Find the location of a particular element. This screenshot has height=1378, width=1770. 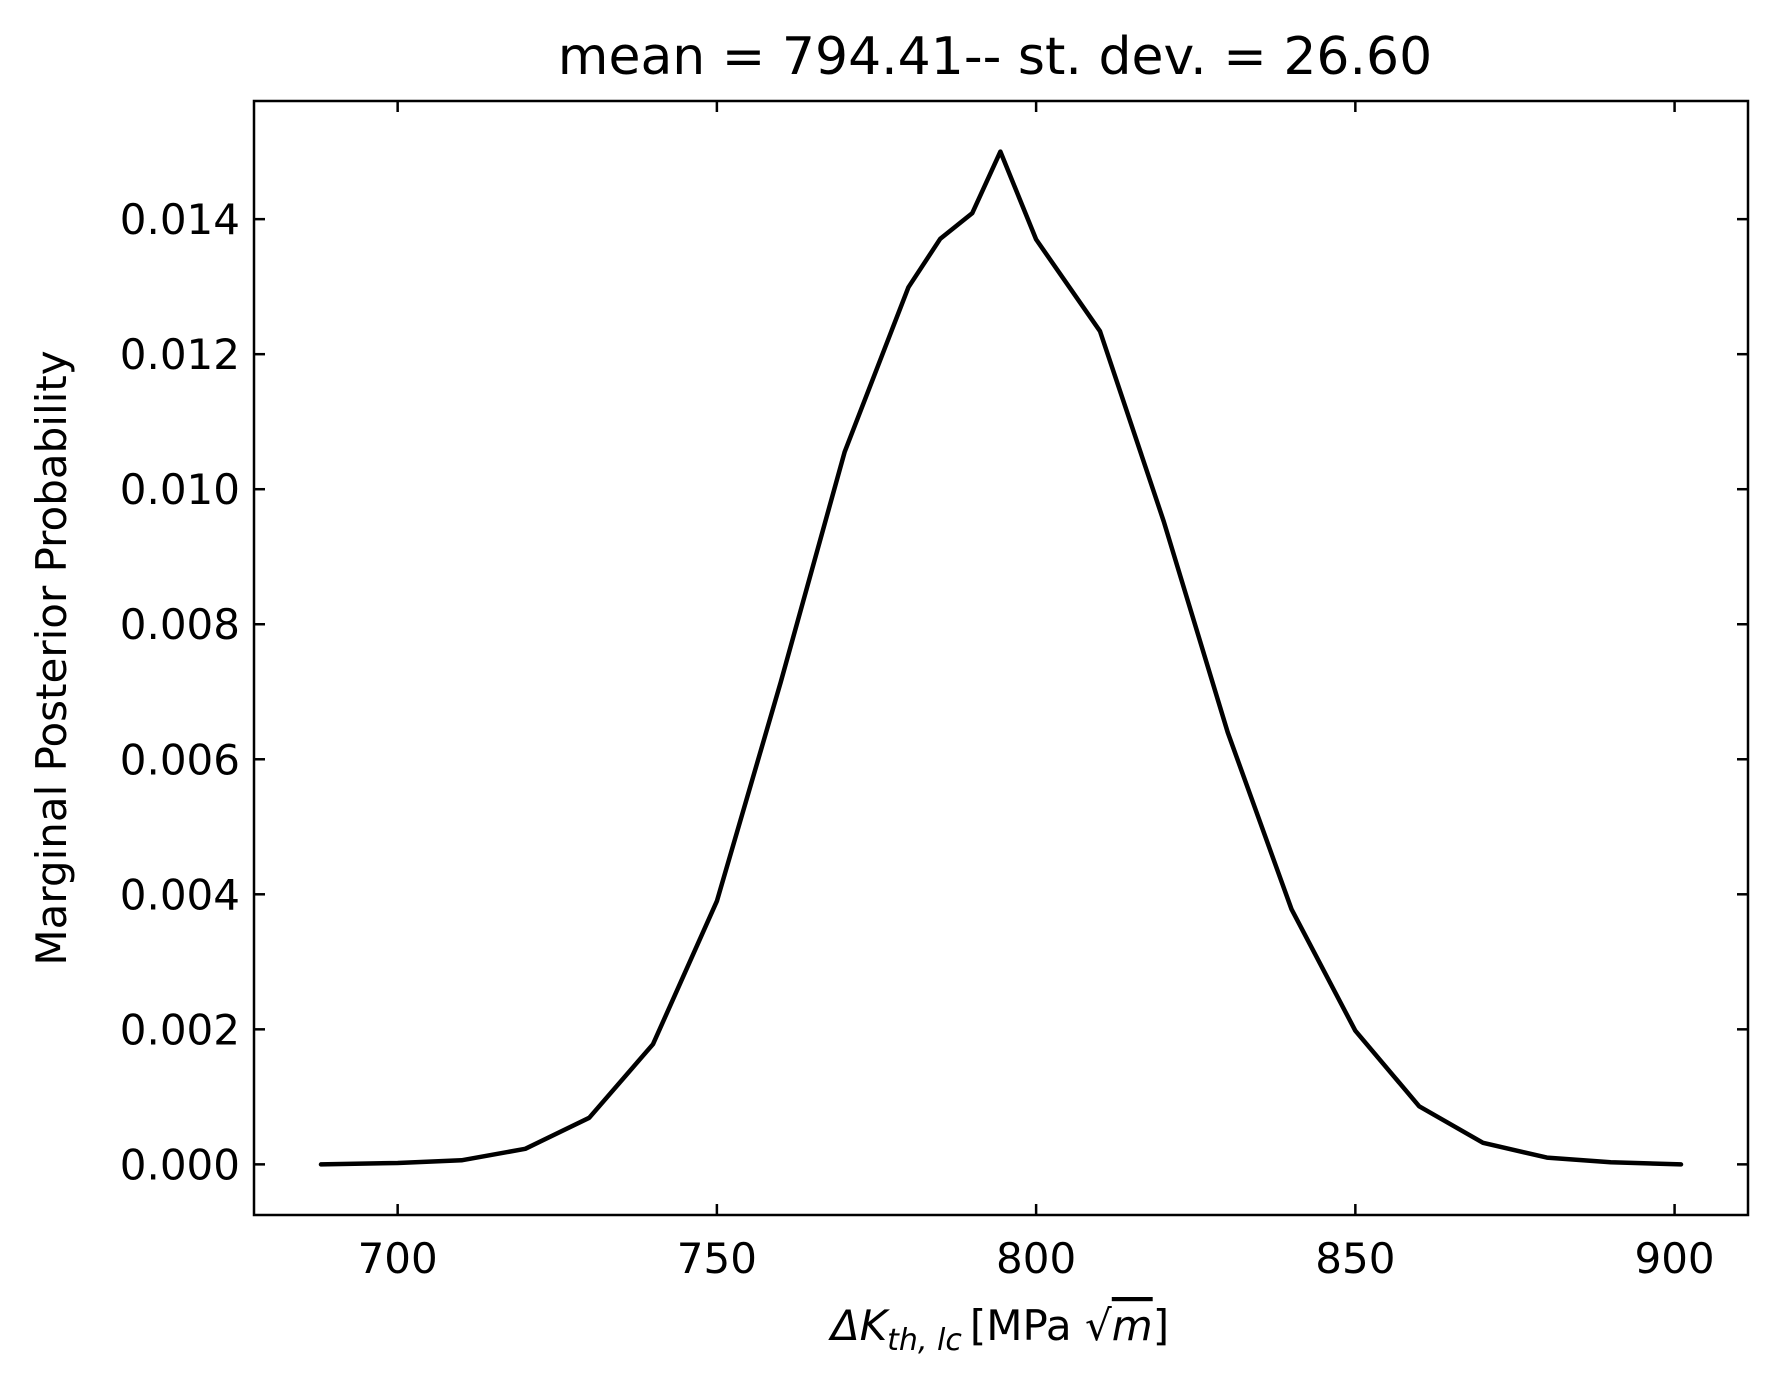

x-tick-label: 750 is located at coordinates (717, 1258).